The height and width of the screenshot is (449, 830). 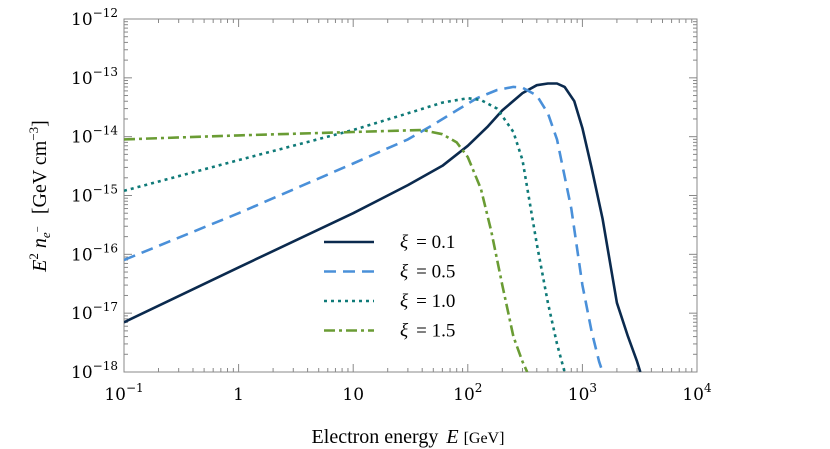 I want to click on x-tick-label: 10², so click(x=467, y=393).